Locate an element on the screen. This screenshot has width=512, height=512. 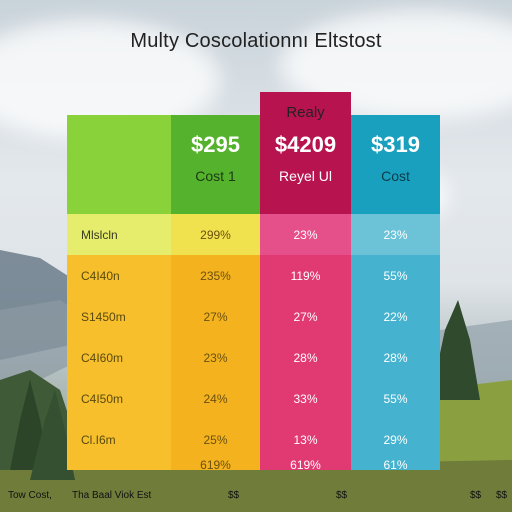
table-cell: C4I60m is located at coordinates (119, 357).